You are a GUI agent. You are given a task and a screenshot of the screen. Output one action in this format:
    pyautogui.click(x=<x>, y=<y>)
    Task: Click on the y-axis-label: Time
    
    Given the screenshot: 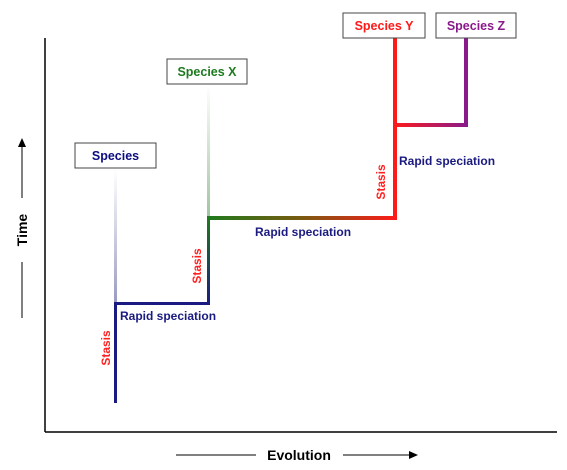 What is the action you would take?
    pyautogui.click(x=22, y=230)
    